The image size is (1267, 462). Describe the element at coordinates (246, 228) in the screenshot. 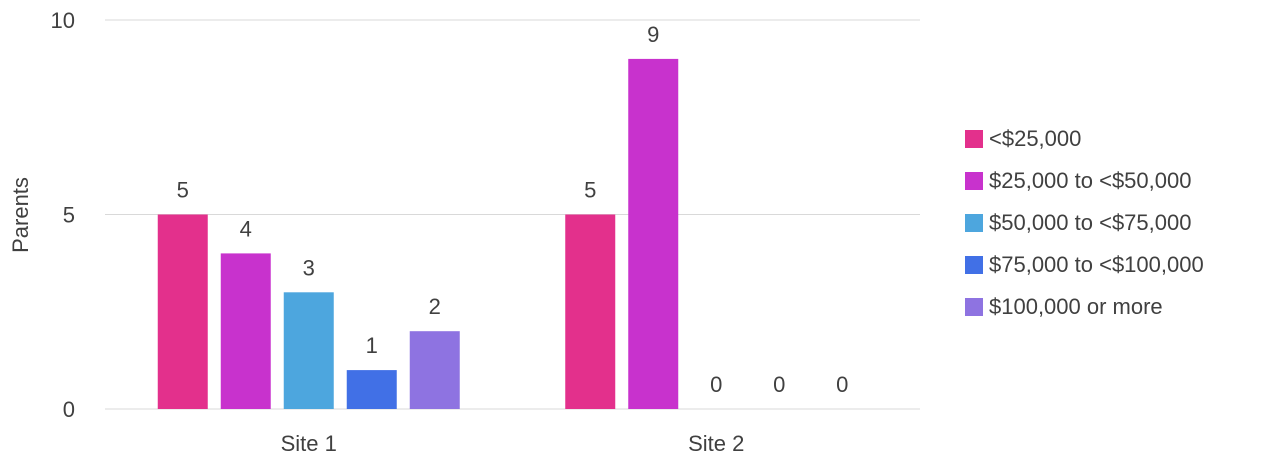

I see `data-label: 4` at that location.